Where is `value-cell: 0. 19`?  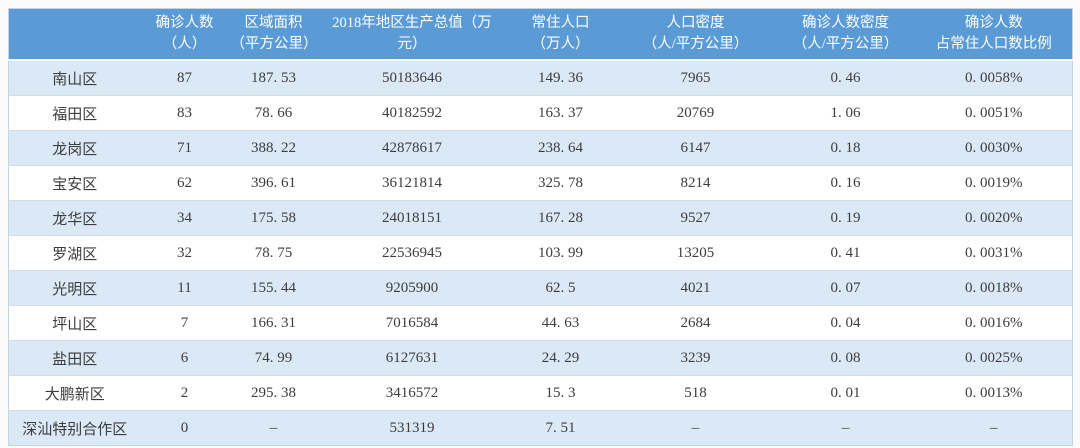 value-cell: 0. 19 is located at coordinates (845, 218).